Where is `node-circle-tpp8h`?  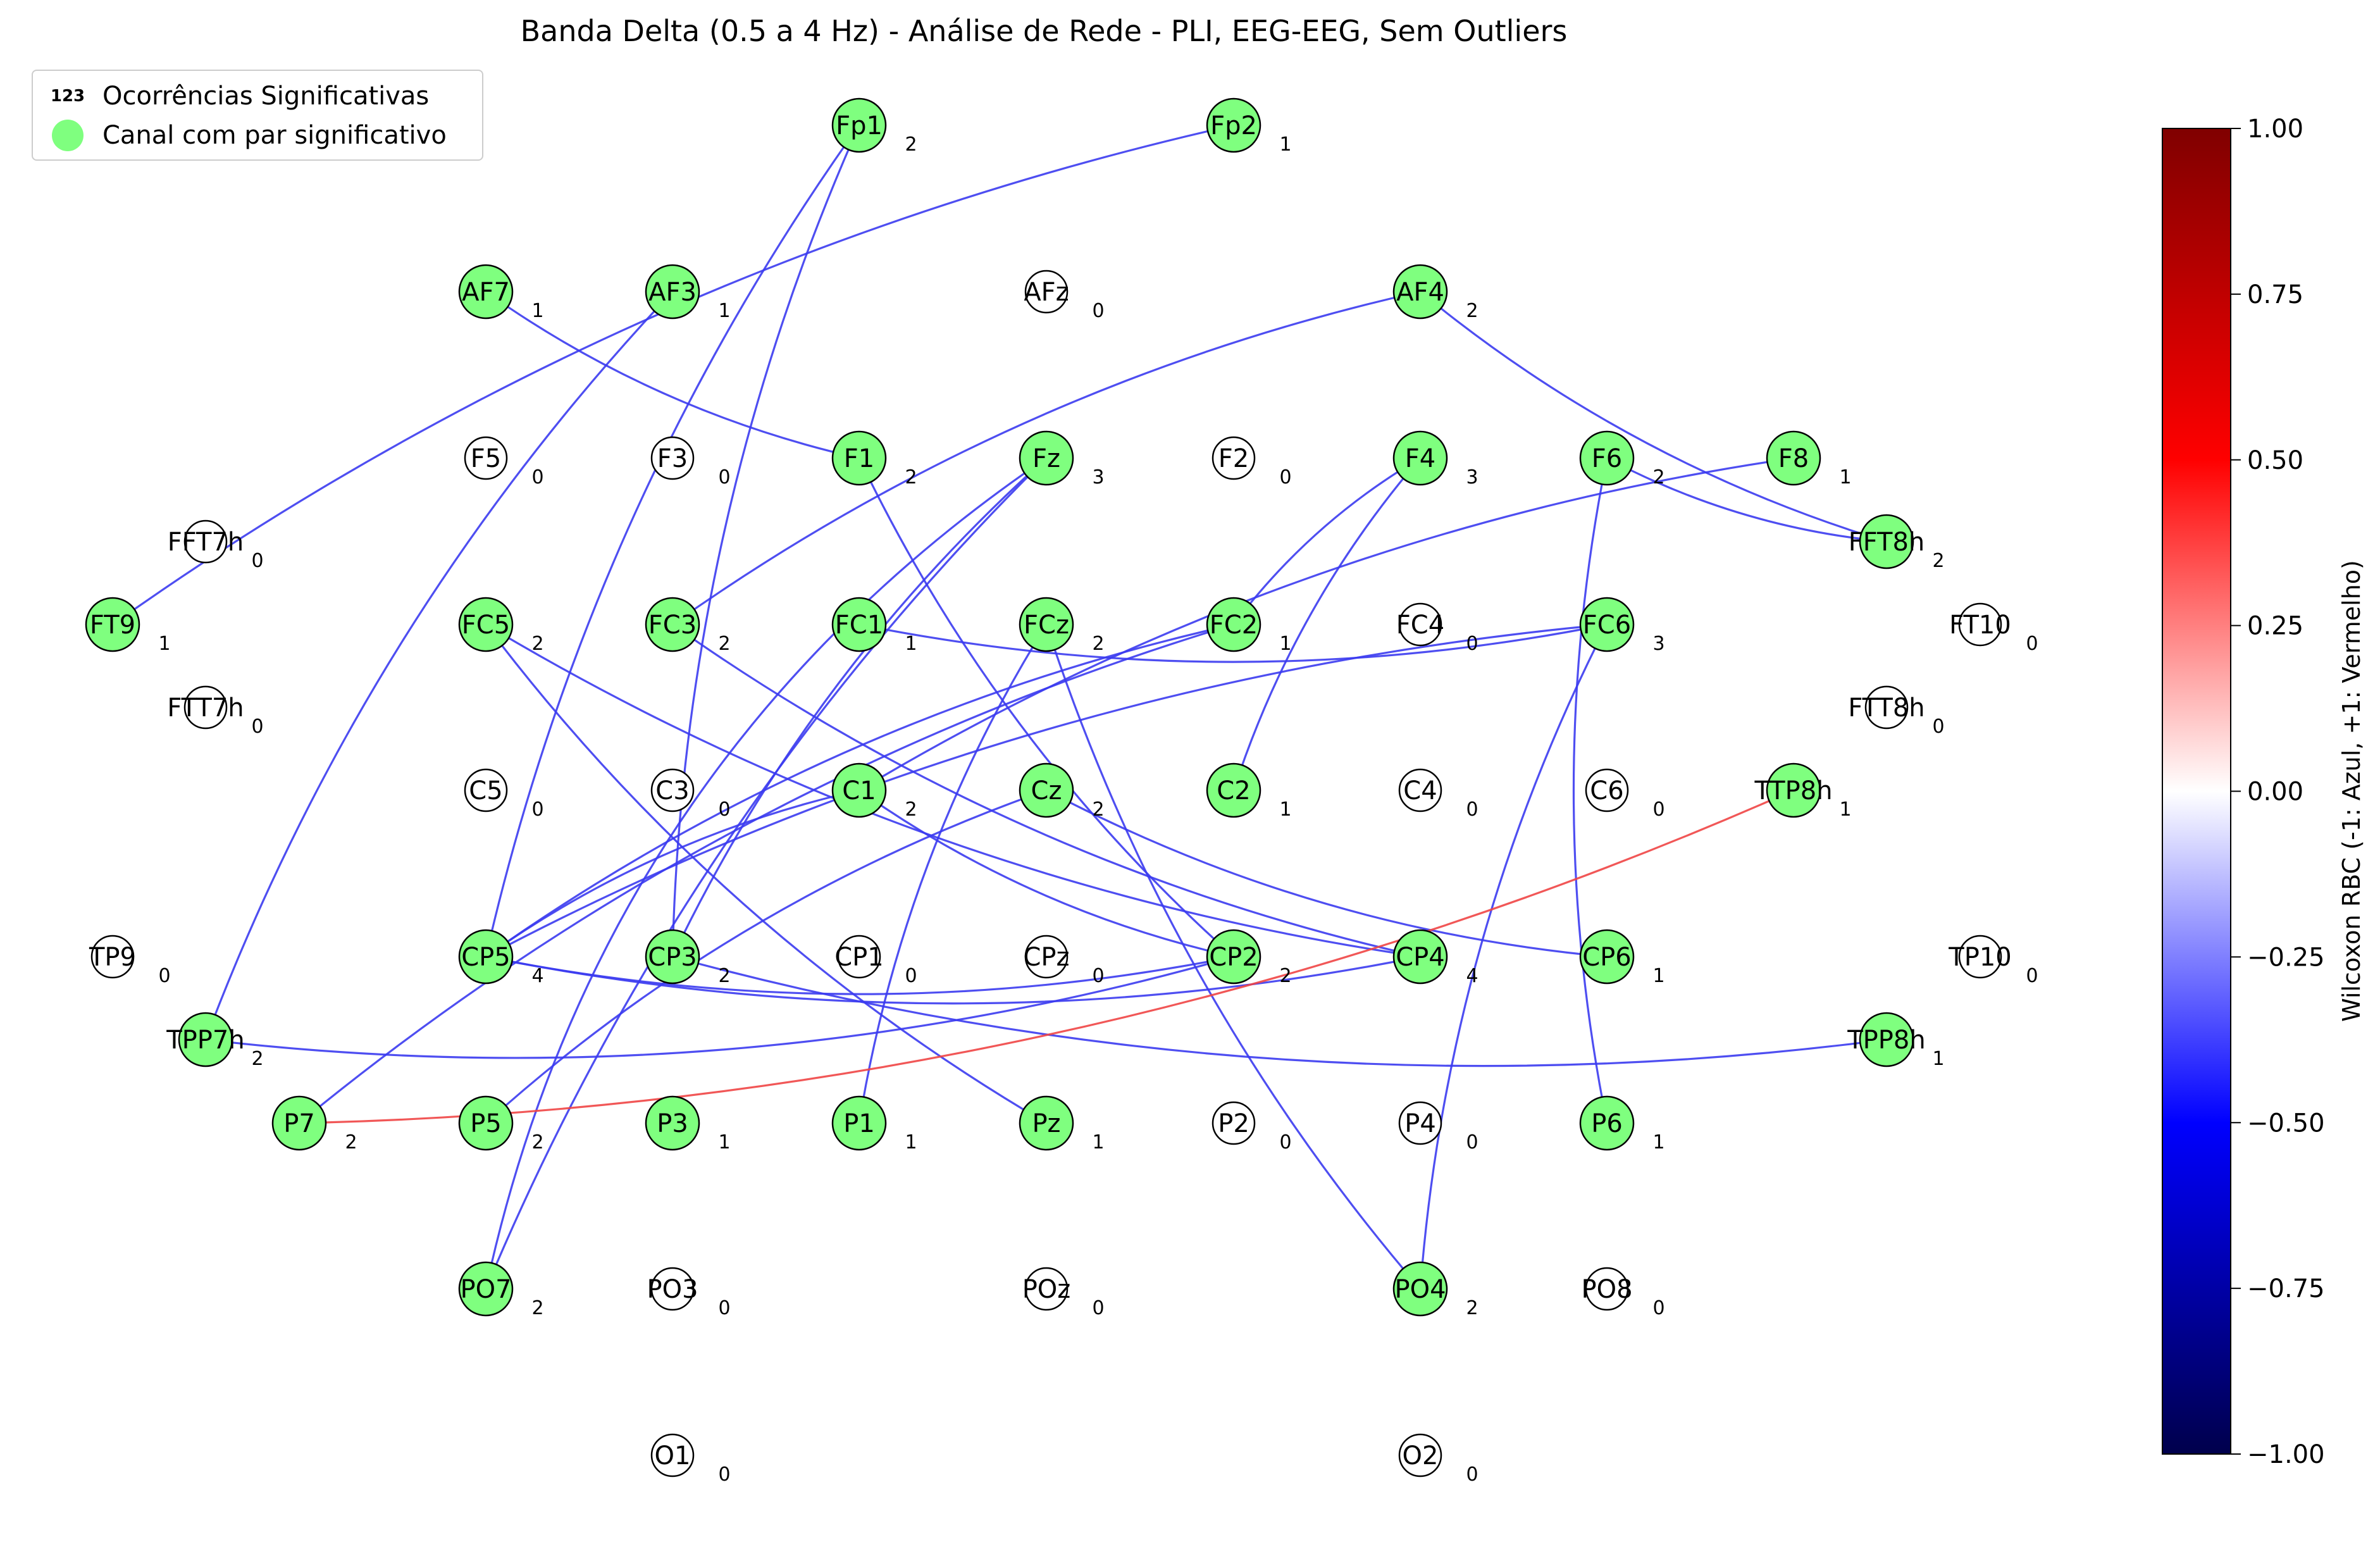
node-circle-tpp8h is located at coordinates (1886, 1039).